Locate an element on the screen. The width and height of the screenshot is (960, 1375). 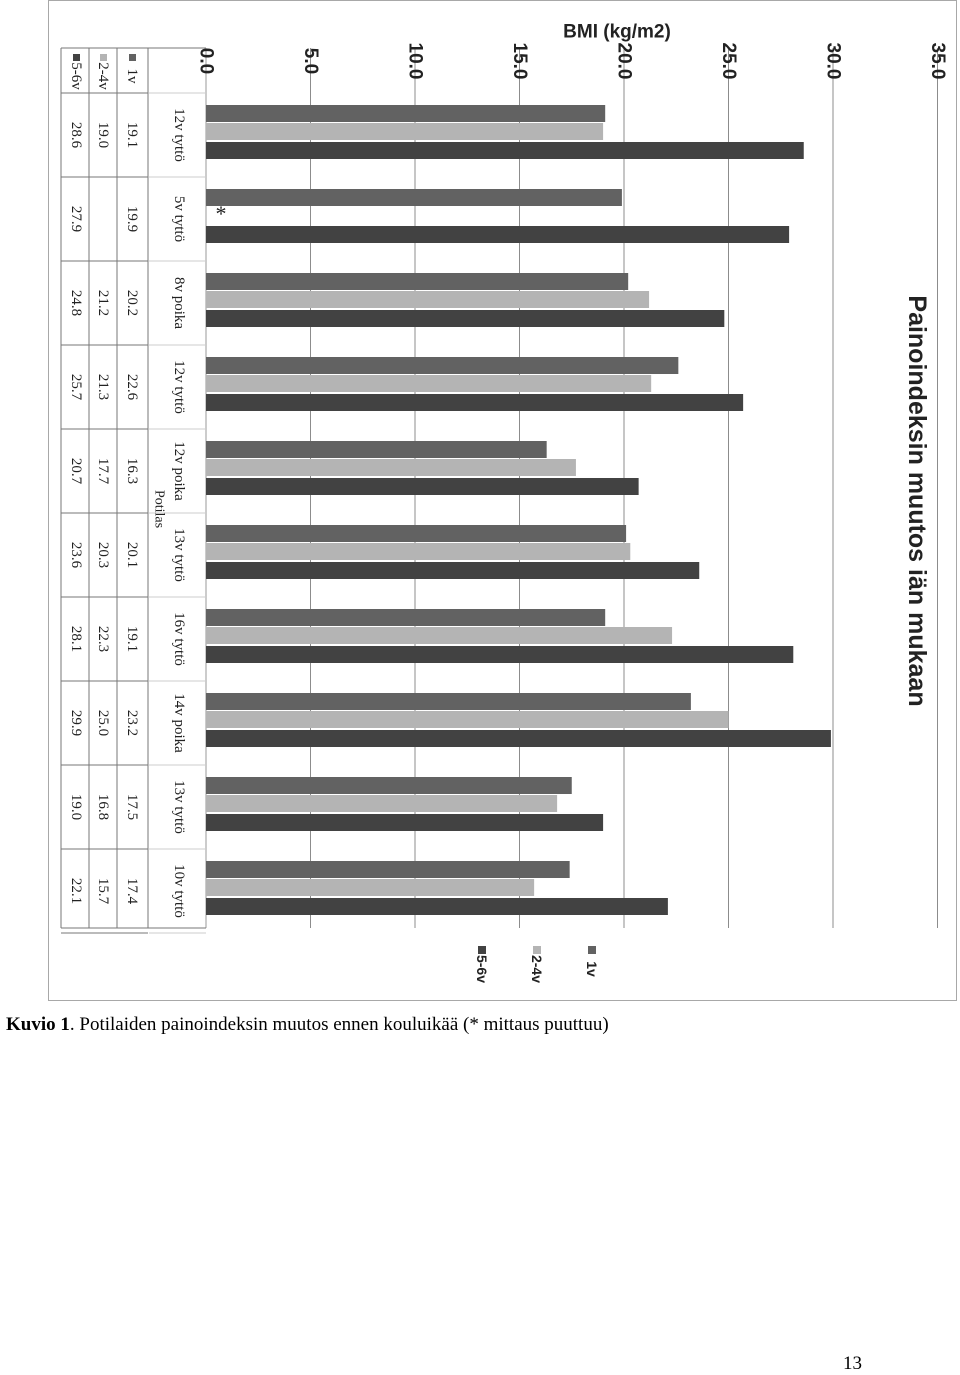
table-value: 22.3 is located at coordinates (103, 639).